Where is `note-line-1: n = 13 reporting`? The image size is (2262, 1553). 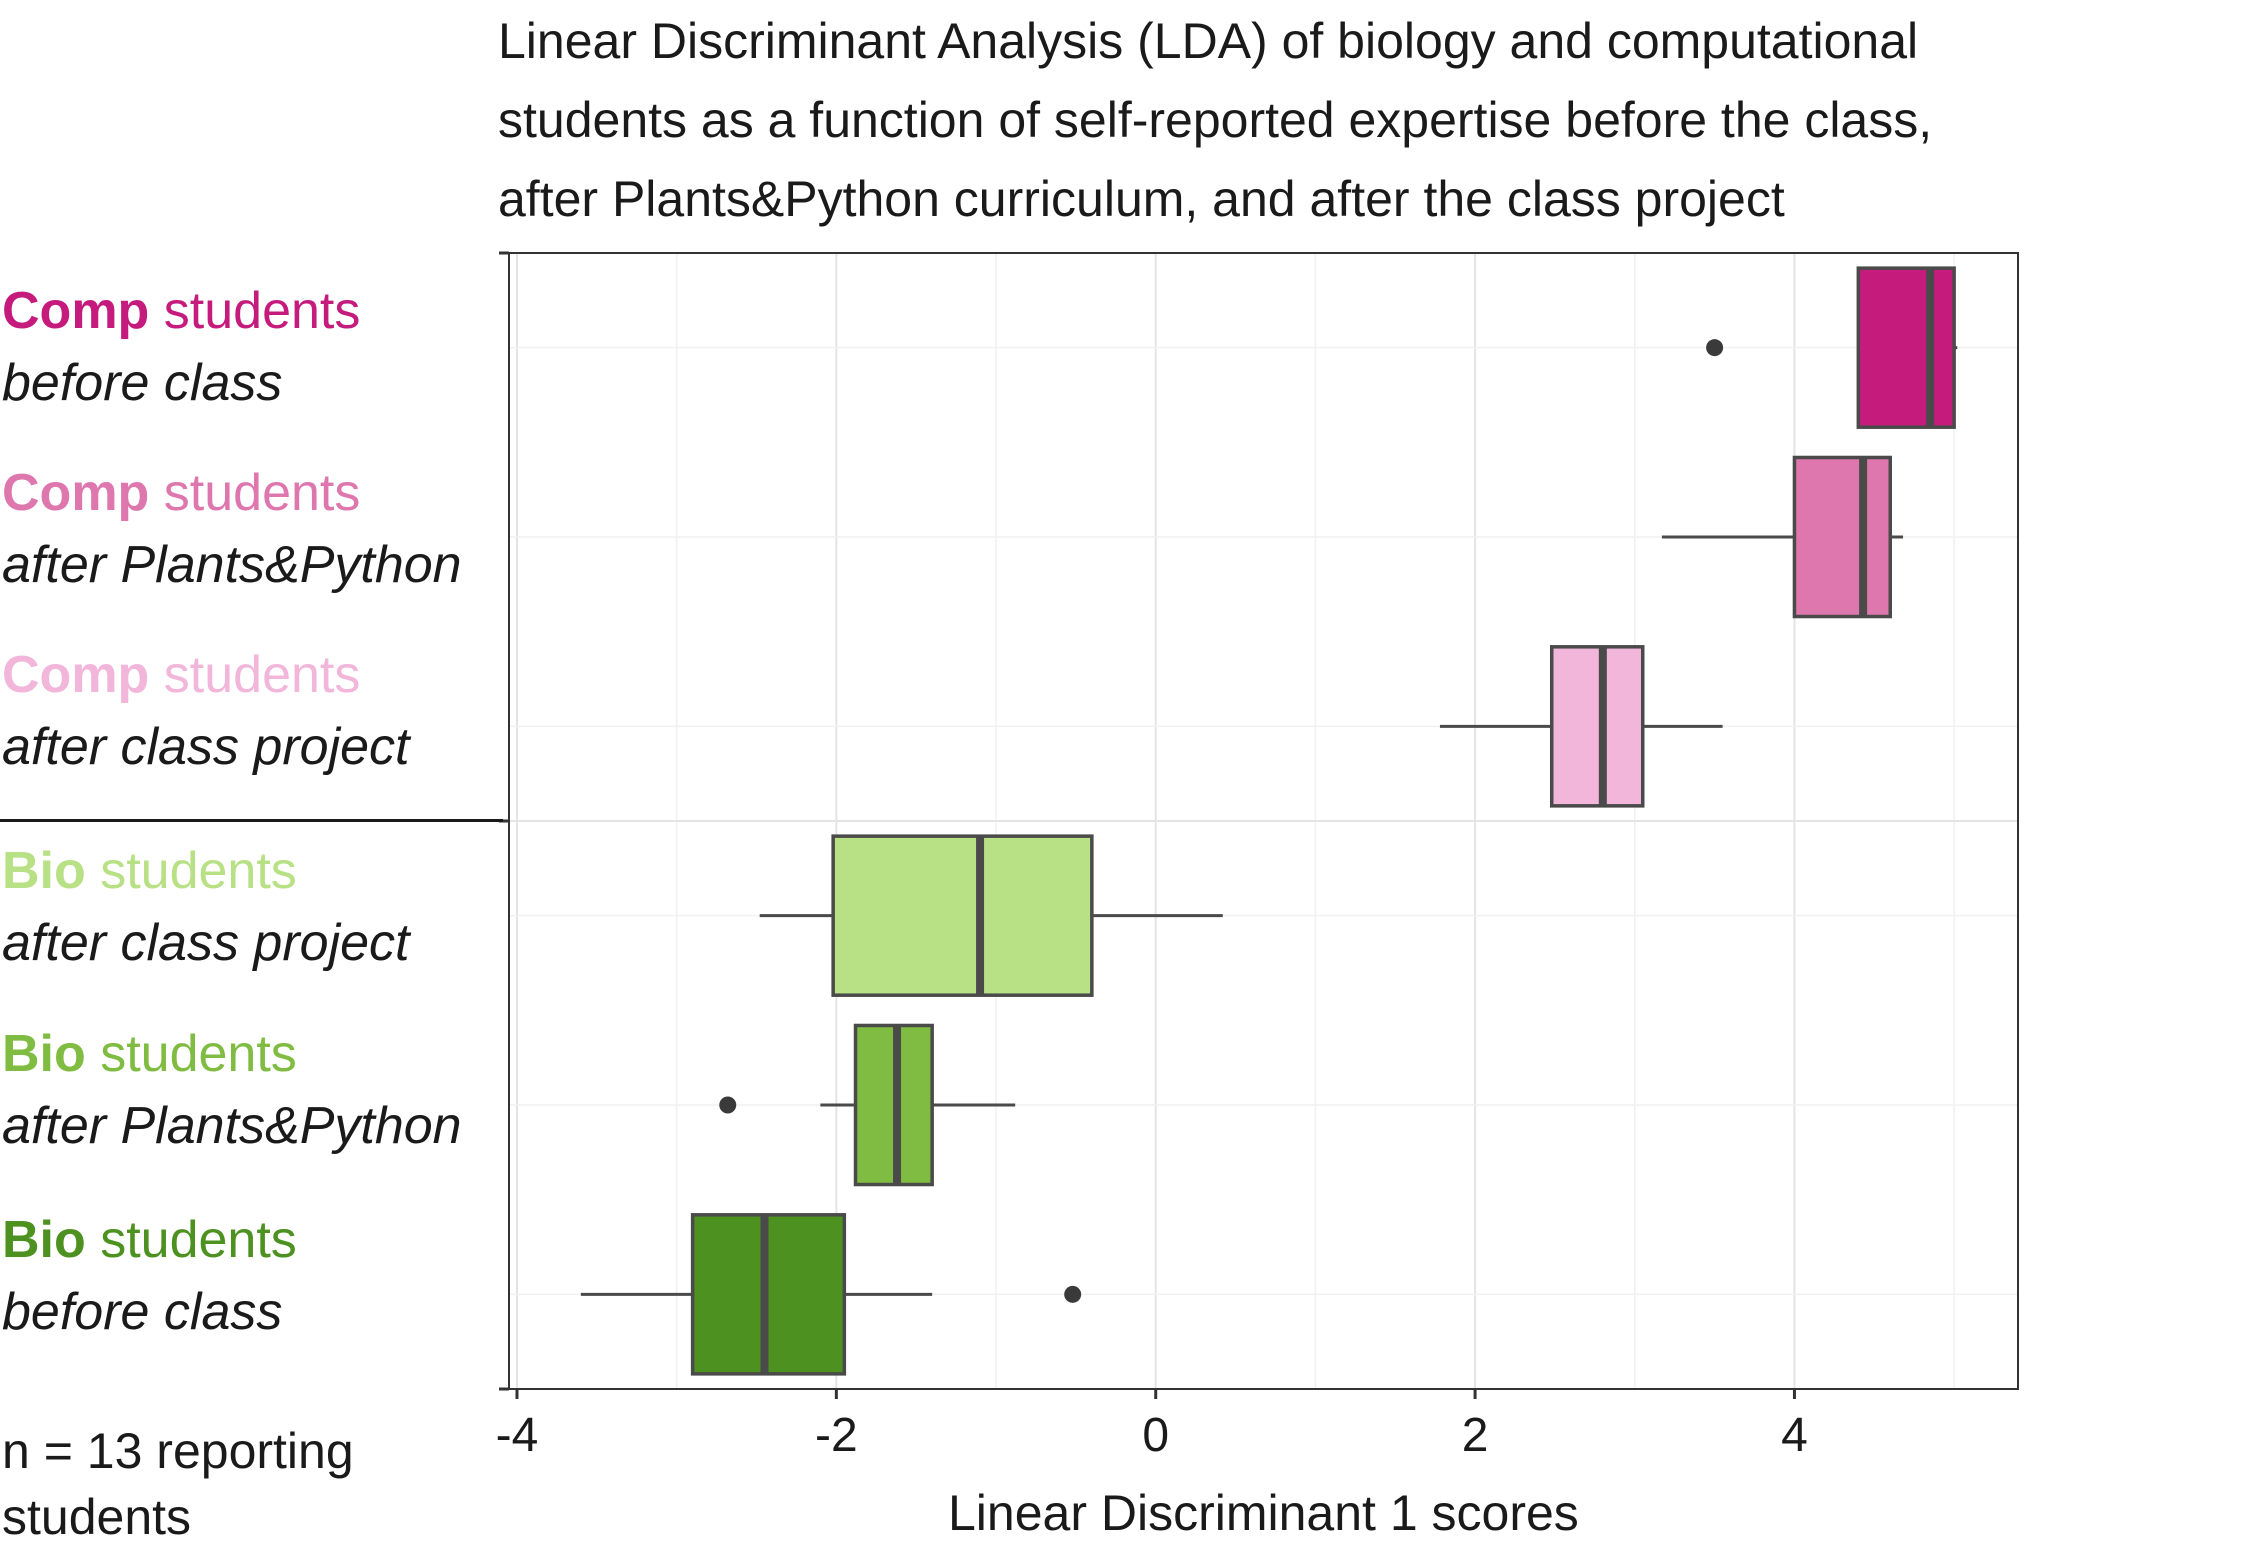
note-line-1: n = 13 reporting is located at coordinates (178, 1451).